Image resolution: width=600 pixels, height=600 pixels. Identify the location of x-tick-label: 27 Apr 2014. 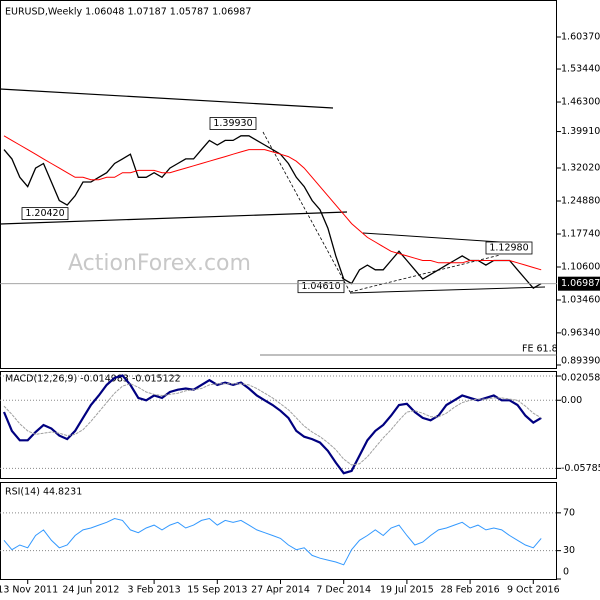
(280, 590).